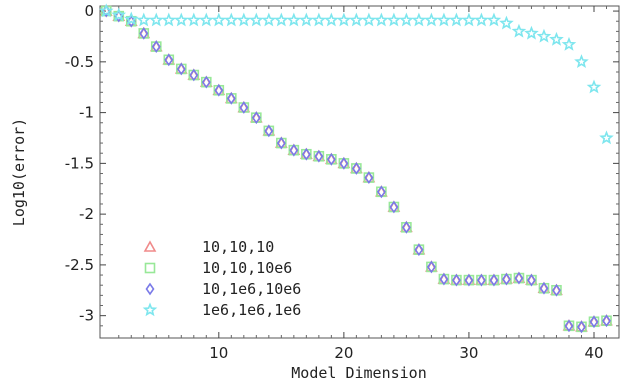 The height and width of the screenshot is (383, 628). What do you see at coordinates (247, 268) in the screenshot?
I see `legend-label: 10,10,10e6` at bounding box center [247, 268].